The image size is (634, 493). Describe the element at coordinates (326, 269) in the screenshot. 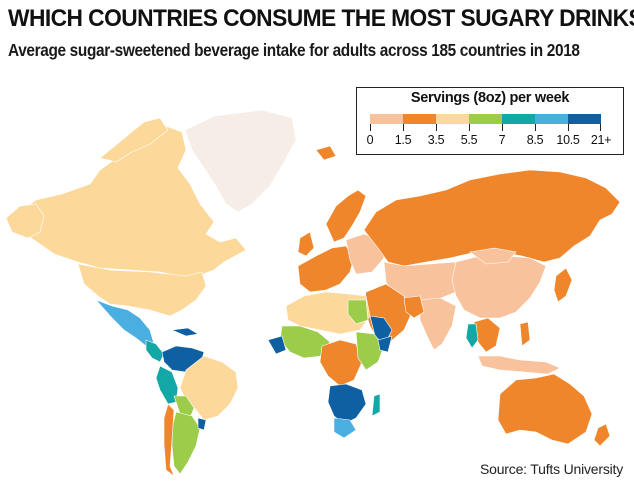

I see `region-western-europe` at that location.